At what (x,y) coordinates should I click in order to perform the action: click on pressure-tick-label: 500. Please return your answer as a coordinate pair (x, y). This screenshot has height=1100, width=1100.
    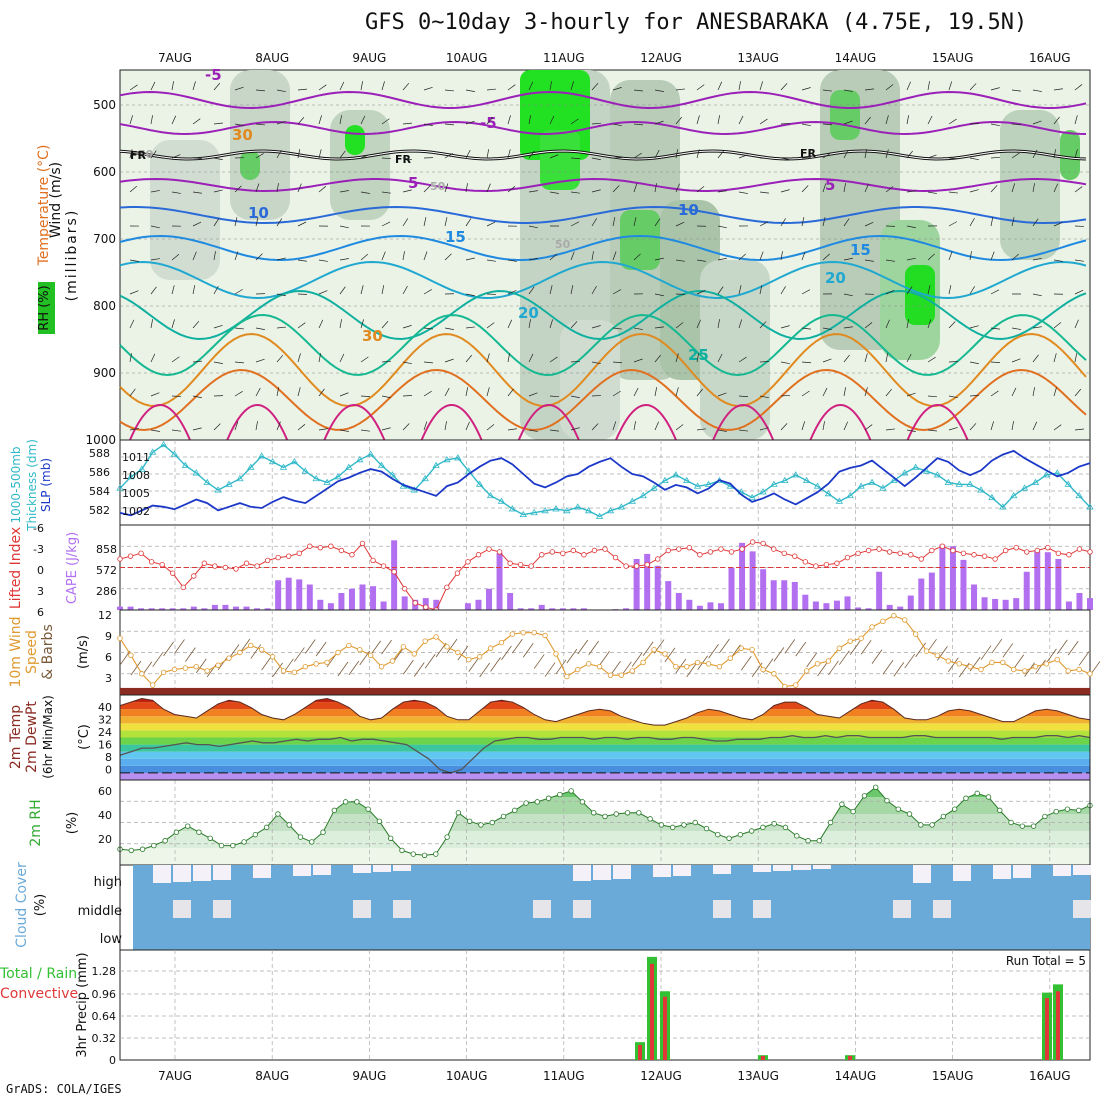
    Looking at the image, I should click on (104, 105).